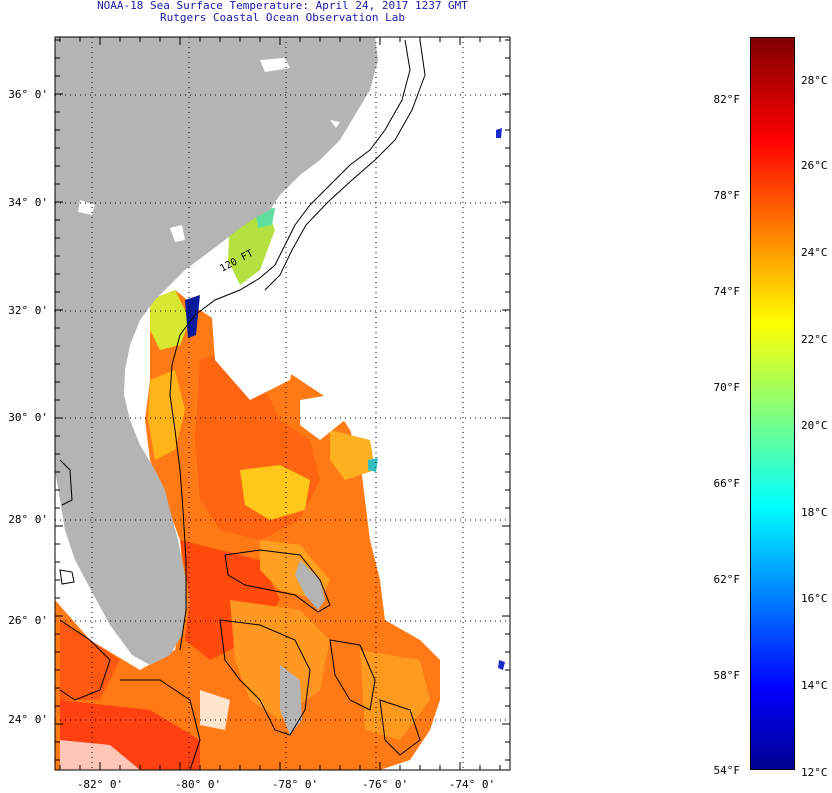 The image size is (832, 793). I want to click on lat-label: 26° 0', so click(28, 620).